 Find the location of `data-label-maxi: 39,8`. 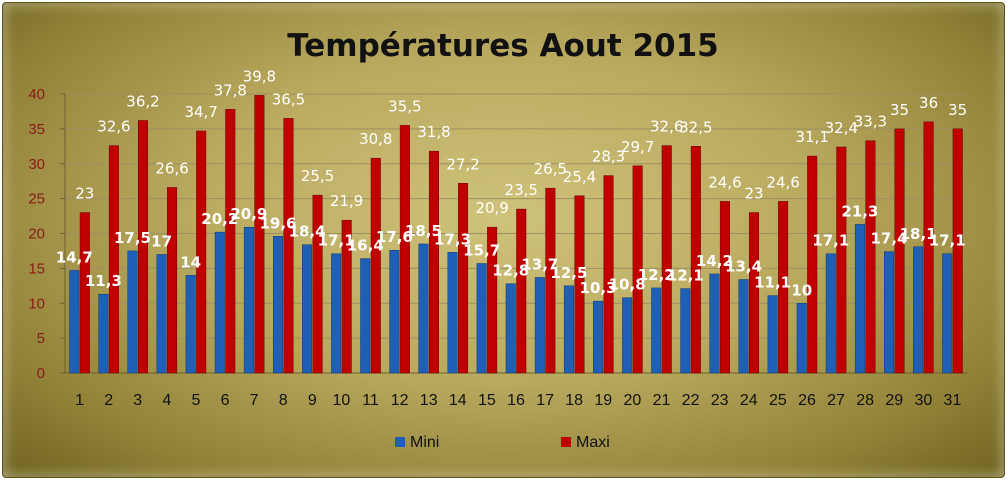

data-label-maxi: 39,8 is located at coordinates (259, 76).